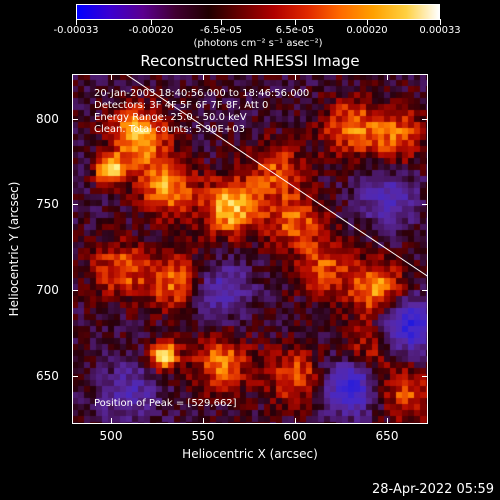  What do you see at coordinates (111, 436) in the screenshot?
I see `x-axis-tick-label: 500` at bounding box center [111, 436].